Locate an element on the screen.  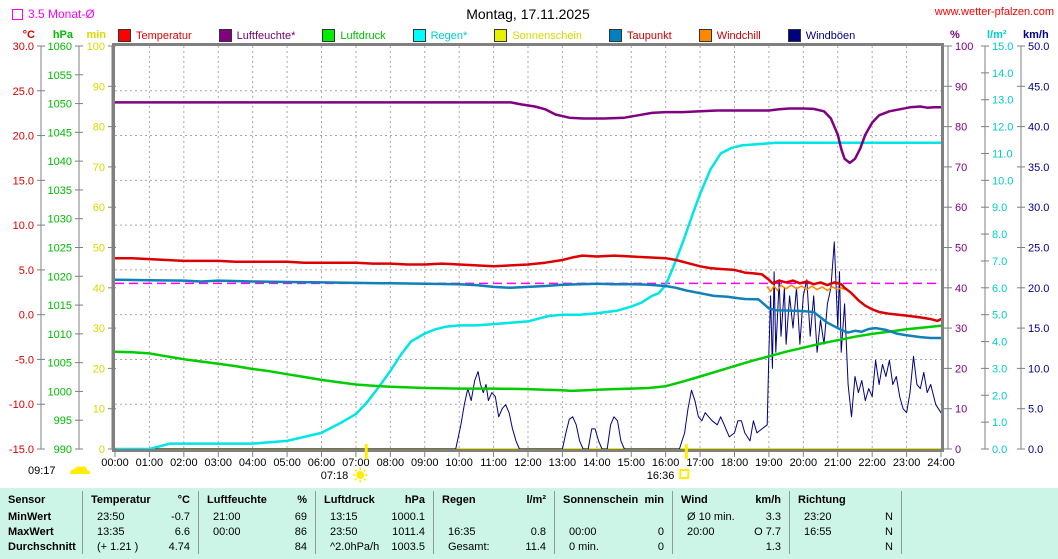
legend-label: Windböen is located at coordinates (830, 35).